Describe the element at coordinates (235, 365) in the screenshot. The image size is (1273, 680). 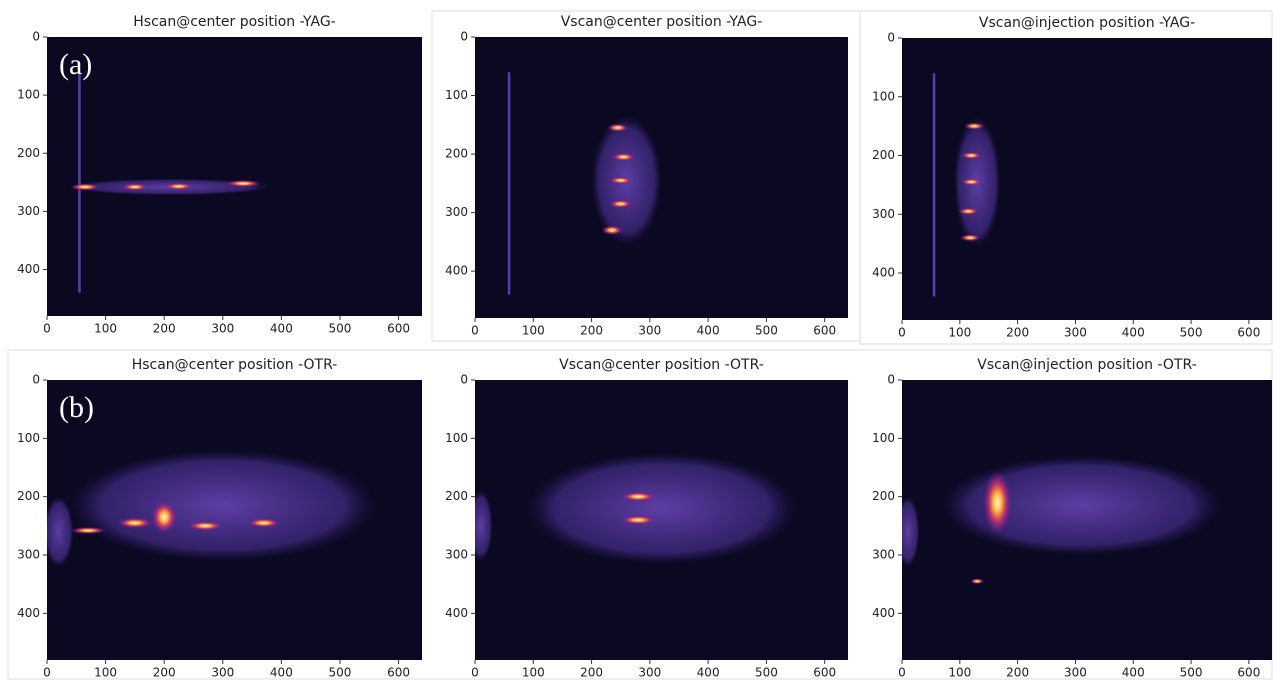
I see `panel-title: Hscan@center position -OTR-` at that location.